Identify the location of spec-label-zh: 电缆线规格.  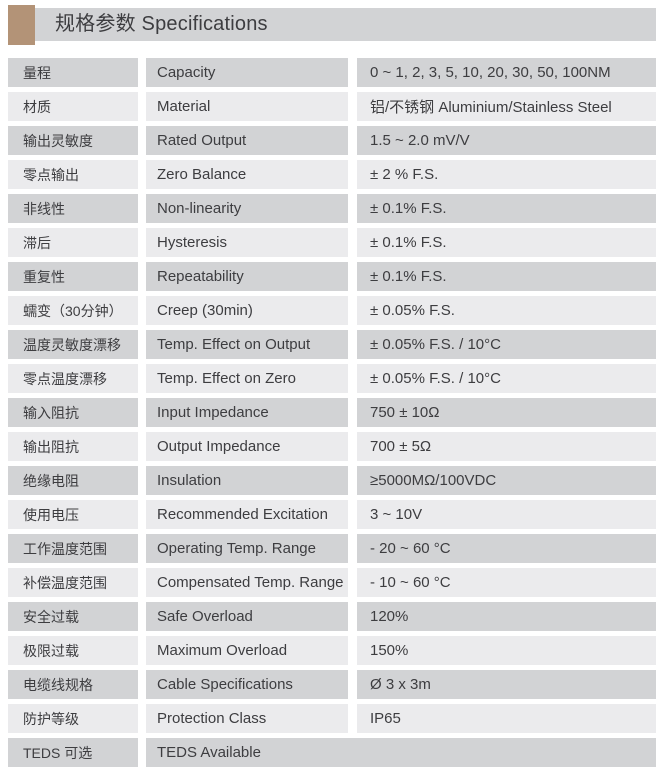
(73, 684).